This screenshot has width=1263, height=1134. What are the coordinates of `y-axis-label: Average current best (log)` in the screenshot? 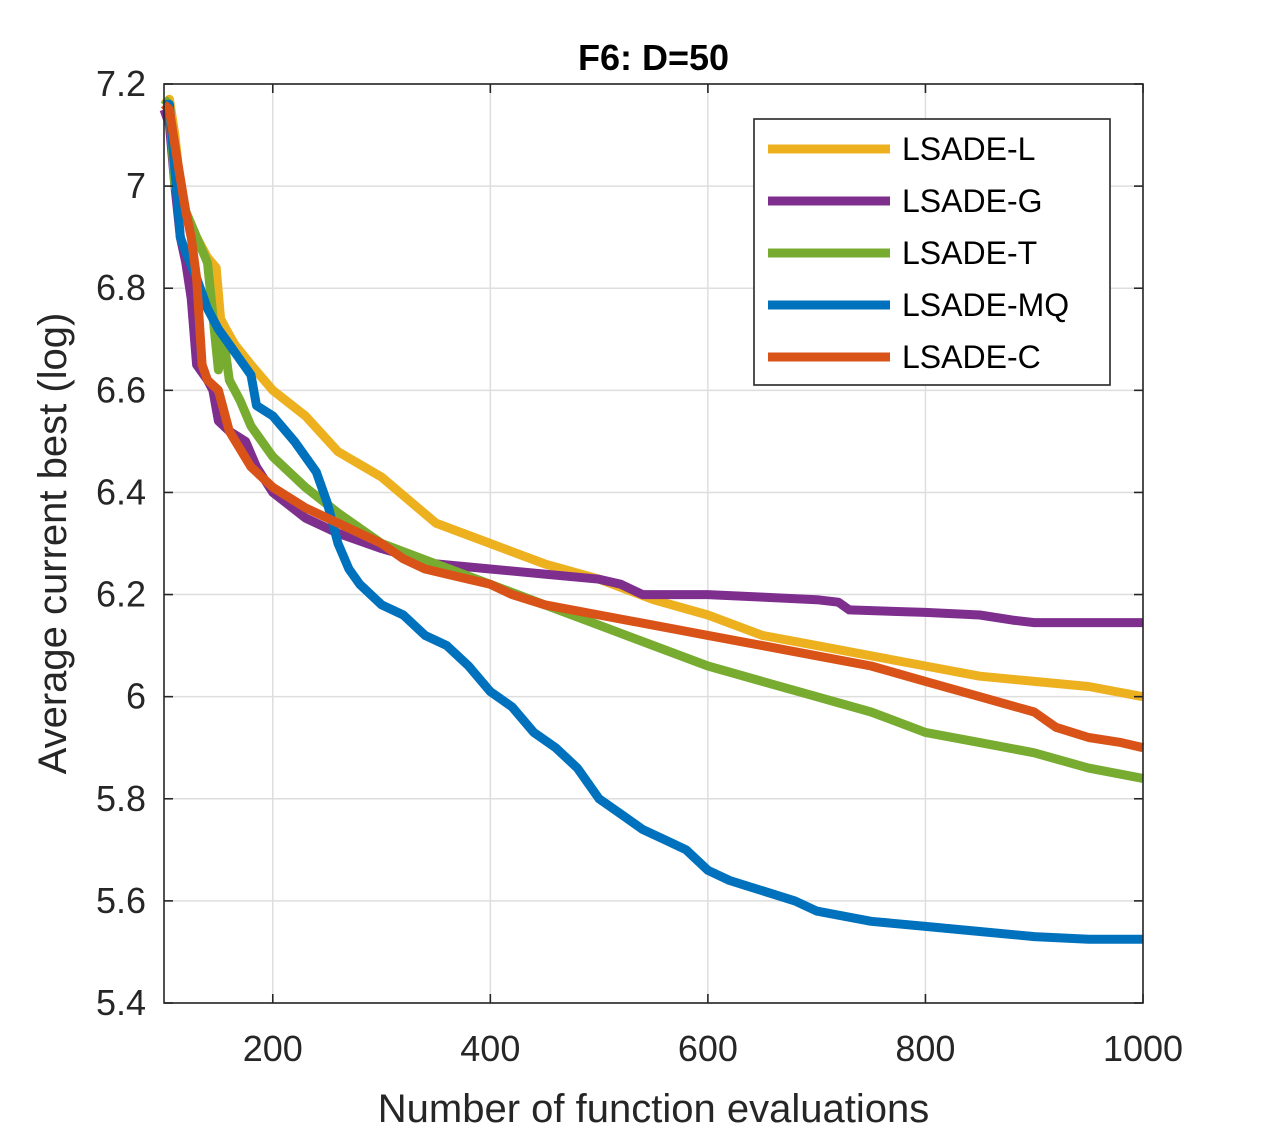 It's located at (53, 544).